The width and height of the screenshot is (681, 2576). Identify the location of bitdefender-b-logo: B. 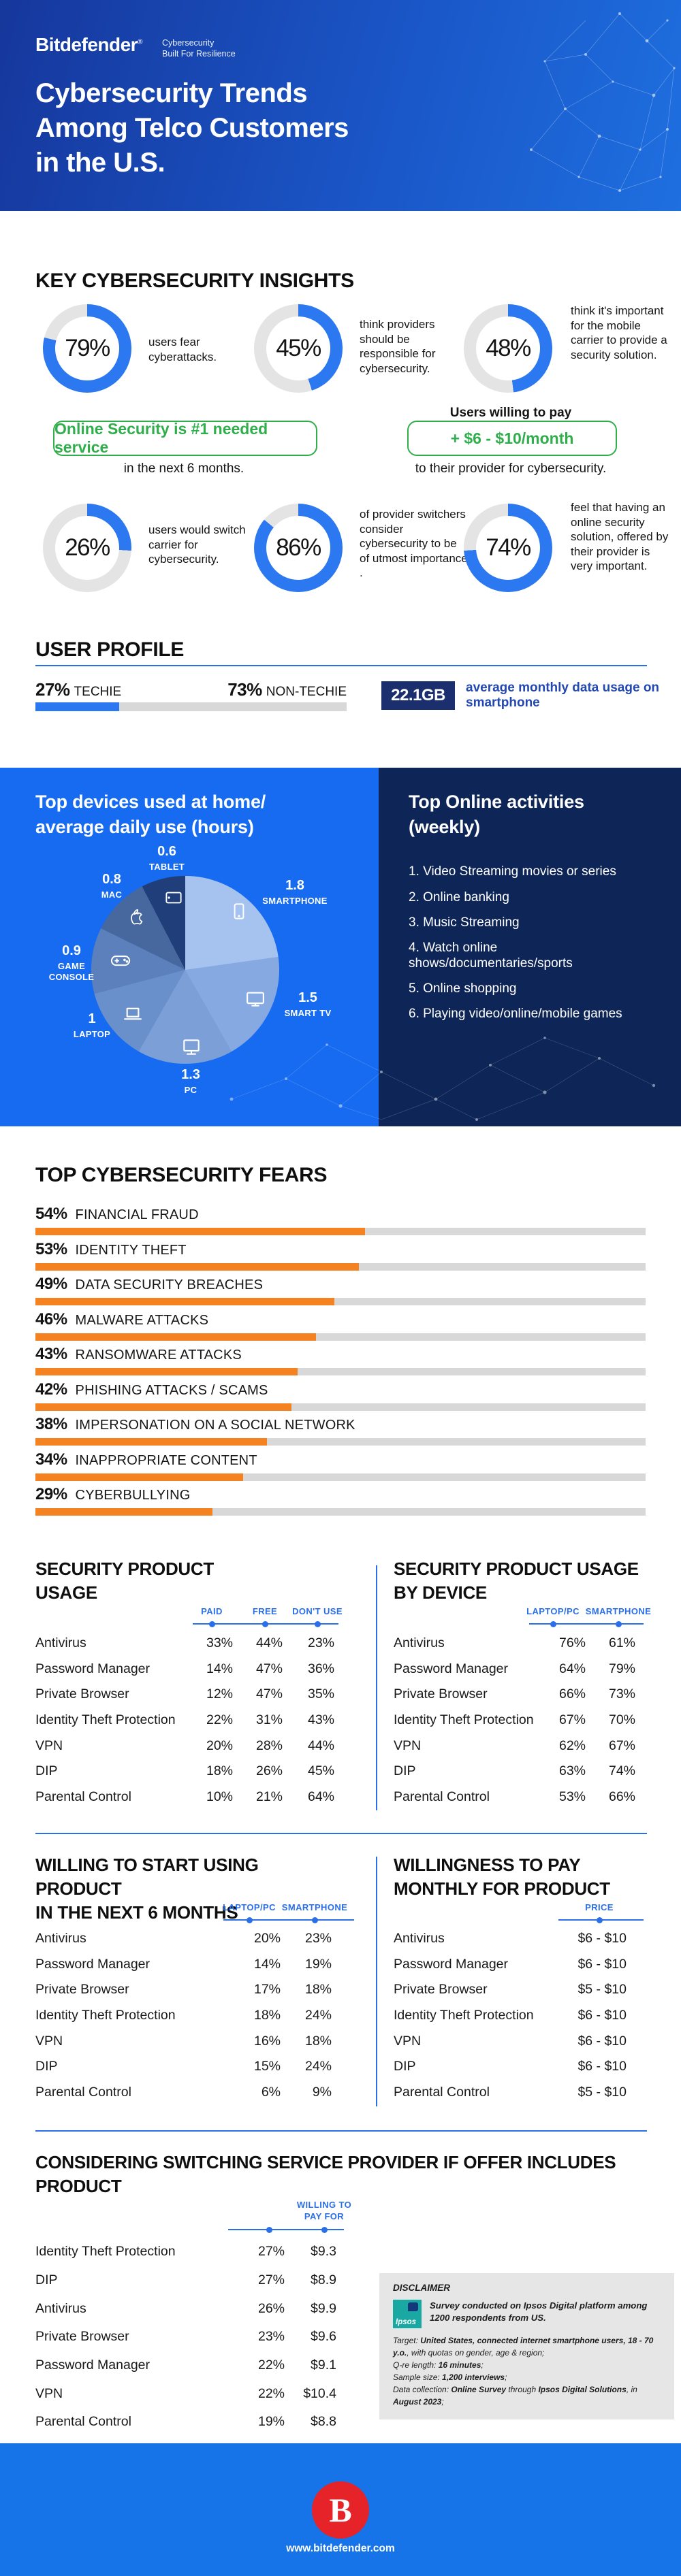
(341, 2510).